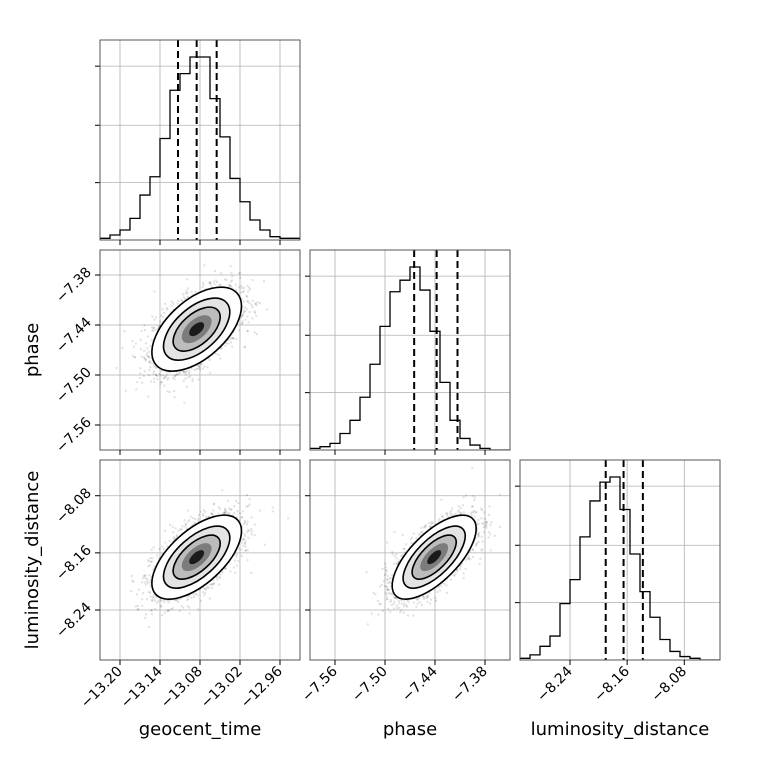 The width and height of the screenshot is (760, 760). I want to click on panel-phase-phase, so click(408, 352).